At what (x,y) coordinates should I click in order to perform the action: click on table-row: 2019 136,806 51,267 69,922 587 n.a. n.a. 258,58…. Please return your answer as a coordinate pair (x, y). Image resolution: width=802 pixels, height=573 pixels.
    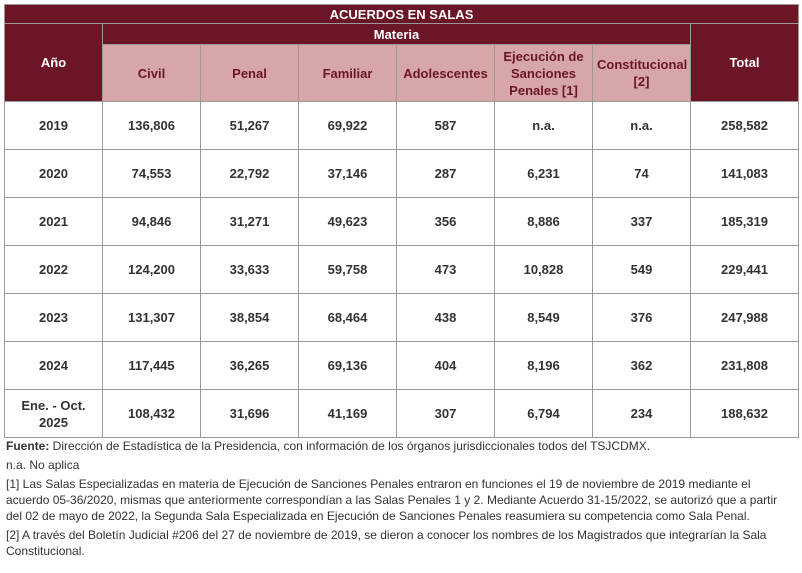
    Looking at the image, I should click on (401, 125).